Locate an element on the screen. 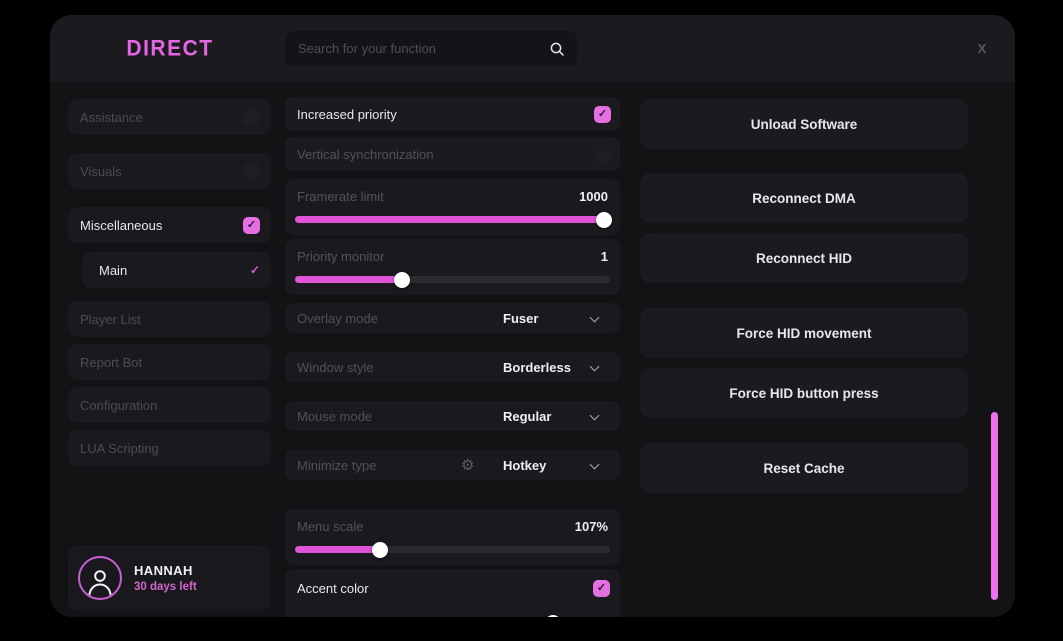  menu-scale-slider is located at coordinates (452, 549).